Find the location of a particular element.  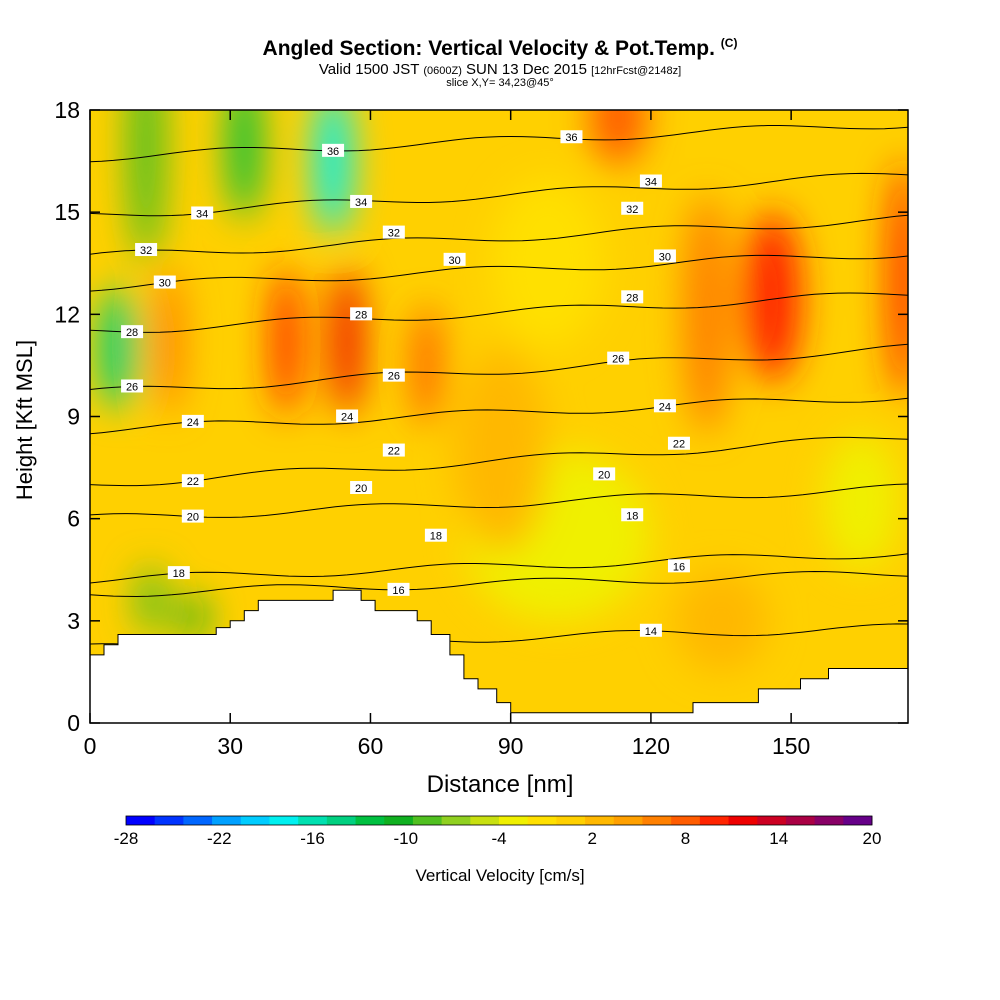

contour-label: 16 is located at coordinates (678, 566).